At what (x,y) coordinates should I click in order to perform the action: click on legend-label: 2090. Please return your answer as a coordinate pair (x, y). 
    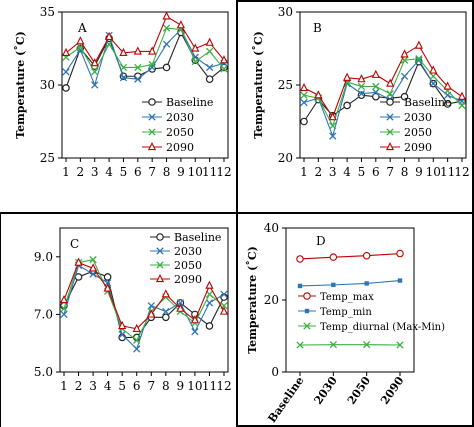
    Looking at the image, I should click on (180, 147).